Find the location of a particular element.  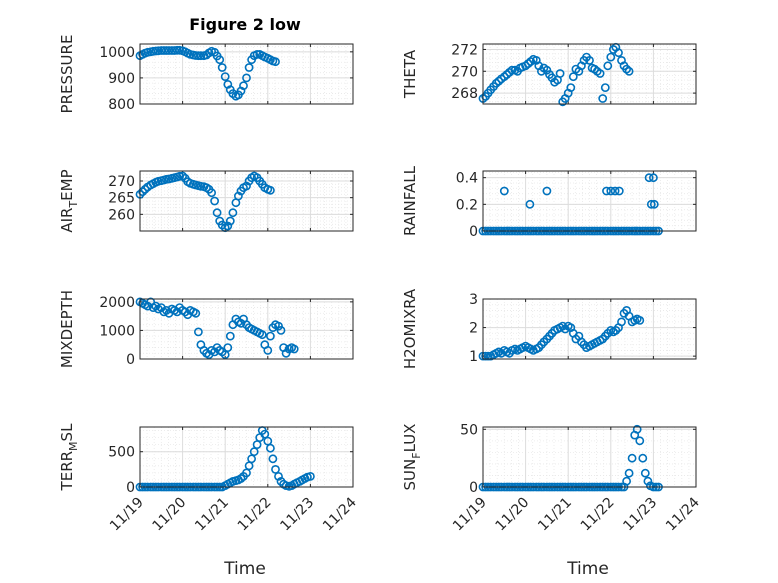

x-tick-label: 11/19 is located at coordinates (127, 515).